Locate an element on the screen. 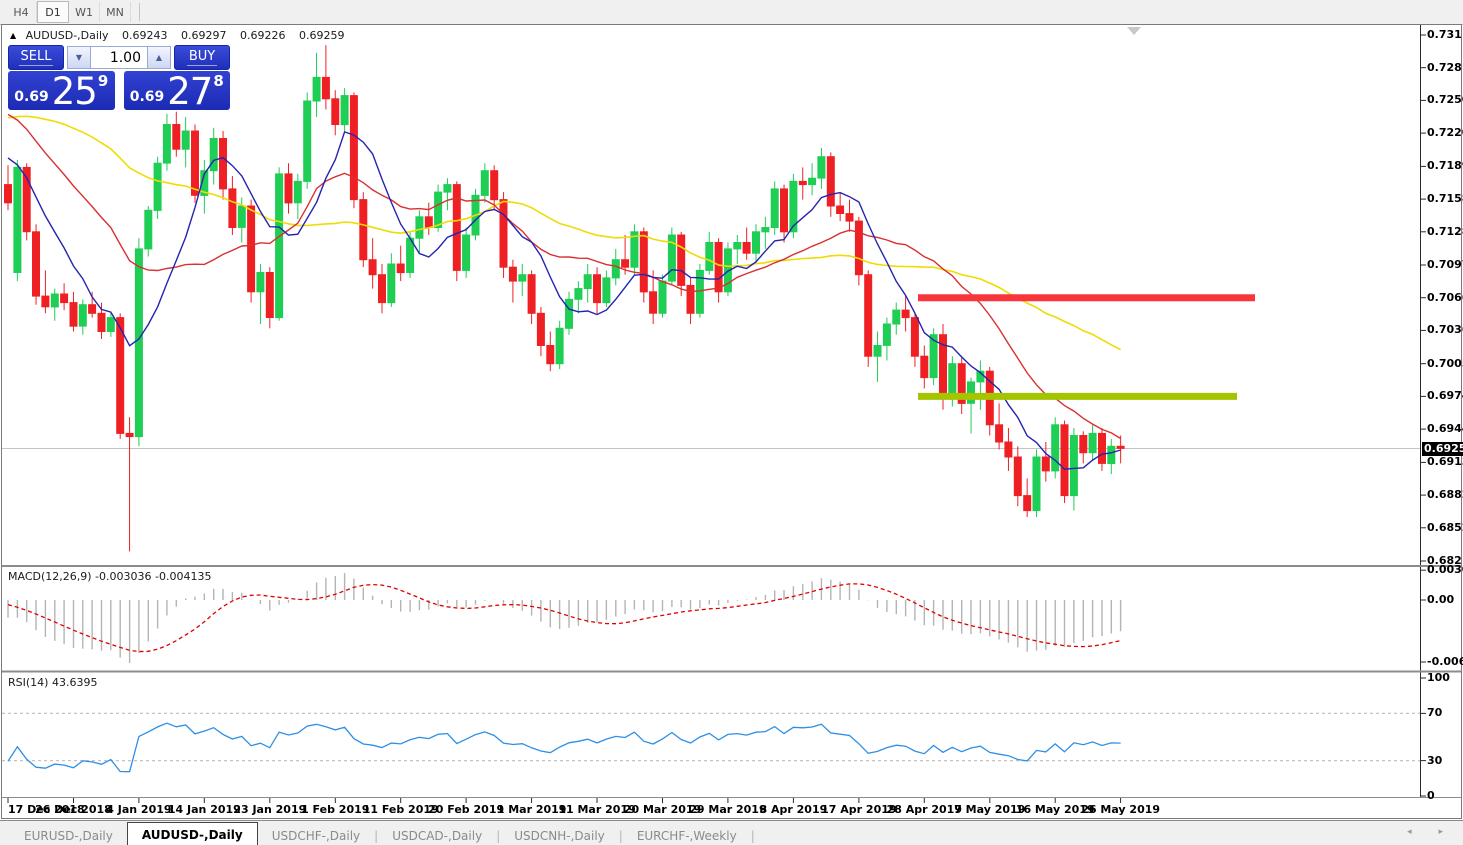  rsi-line is located at coordinates (564, 747).